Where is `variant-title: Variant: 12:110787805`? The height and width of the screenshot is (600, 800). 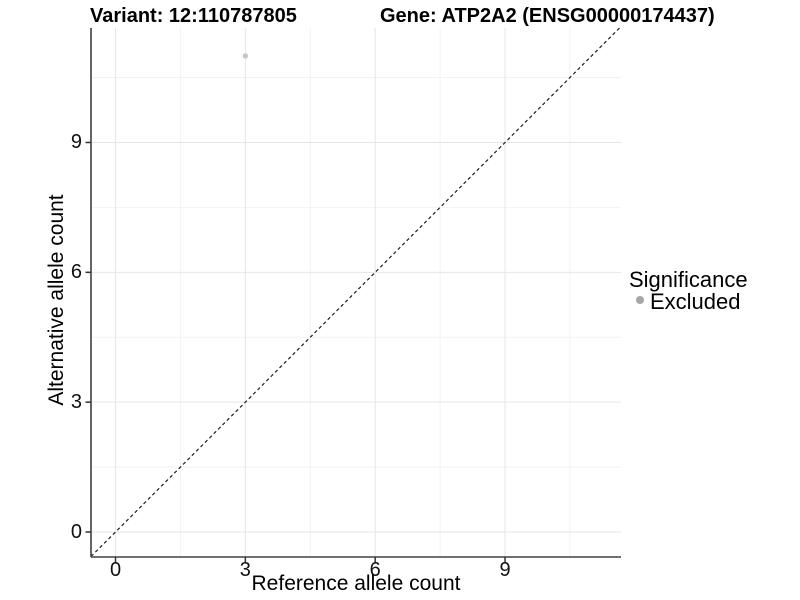
variant-title: Variant: 12:110787805 is located at coordinates (193, 16).